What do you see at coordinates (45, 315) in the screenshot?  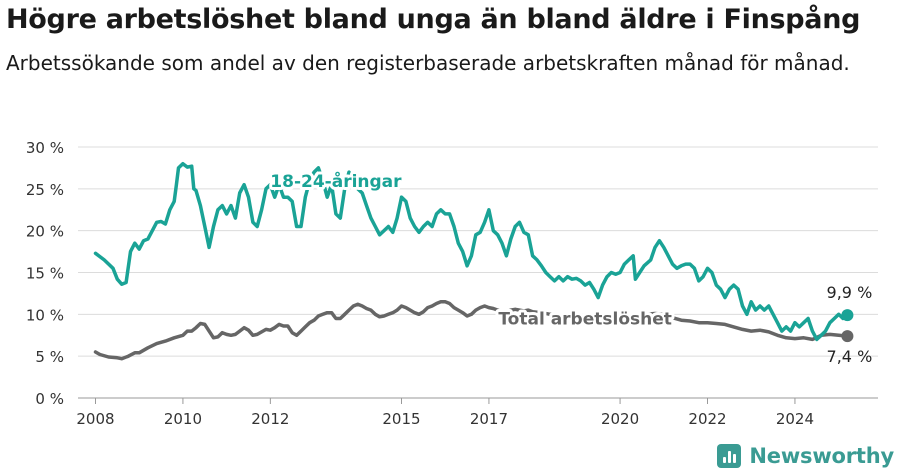 I see `y-tick-label: 10 %` at bounding box center [45, 315].